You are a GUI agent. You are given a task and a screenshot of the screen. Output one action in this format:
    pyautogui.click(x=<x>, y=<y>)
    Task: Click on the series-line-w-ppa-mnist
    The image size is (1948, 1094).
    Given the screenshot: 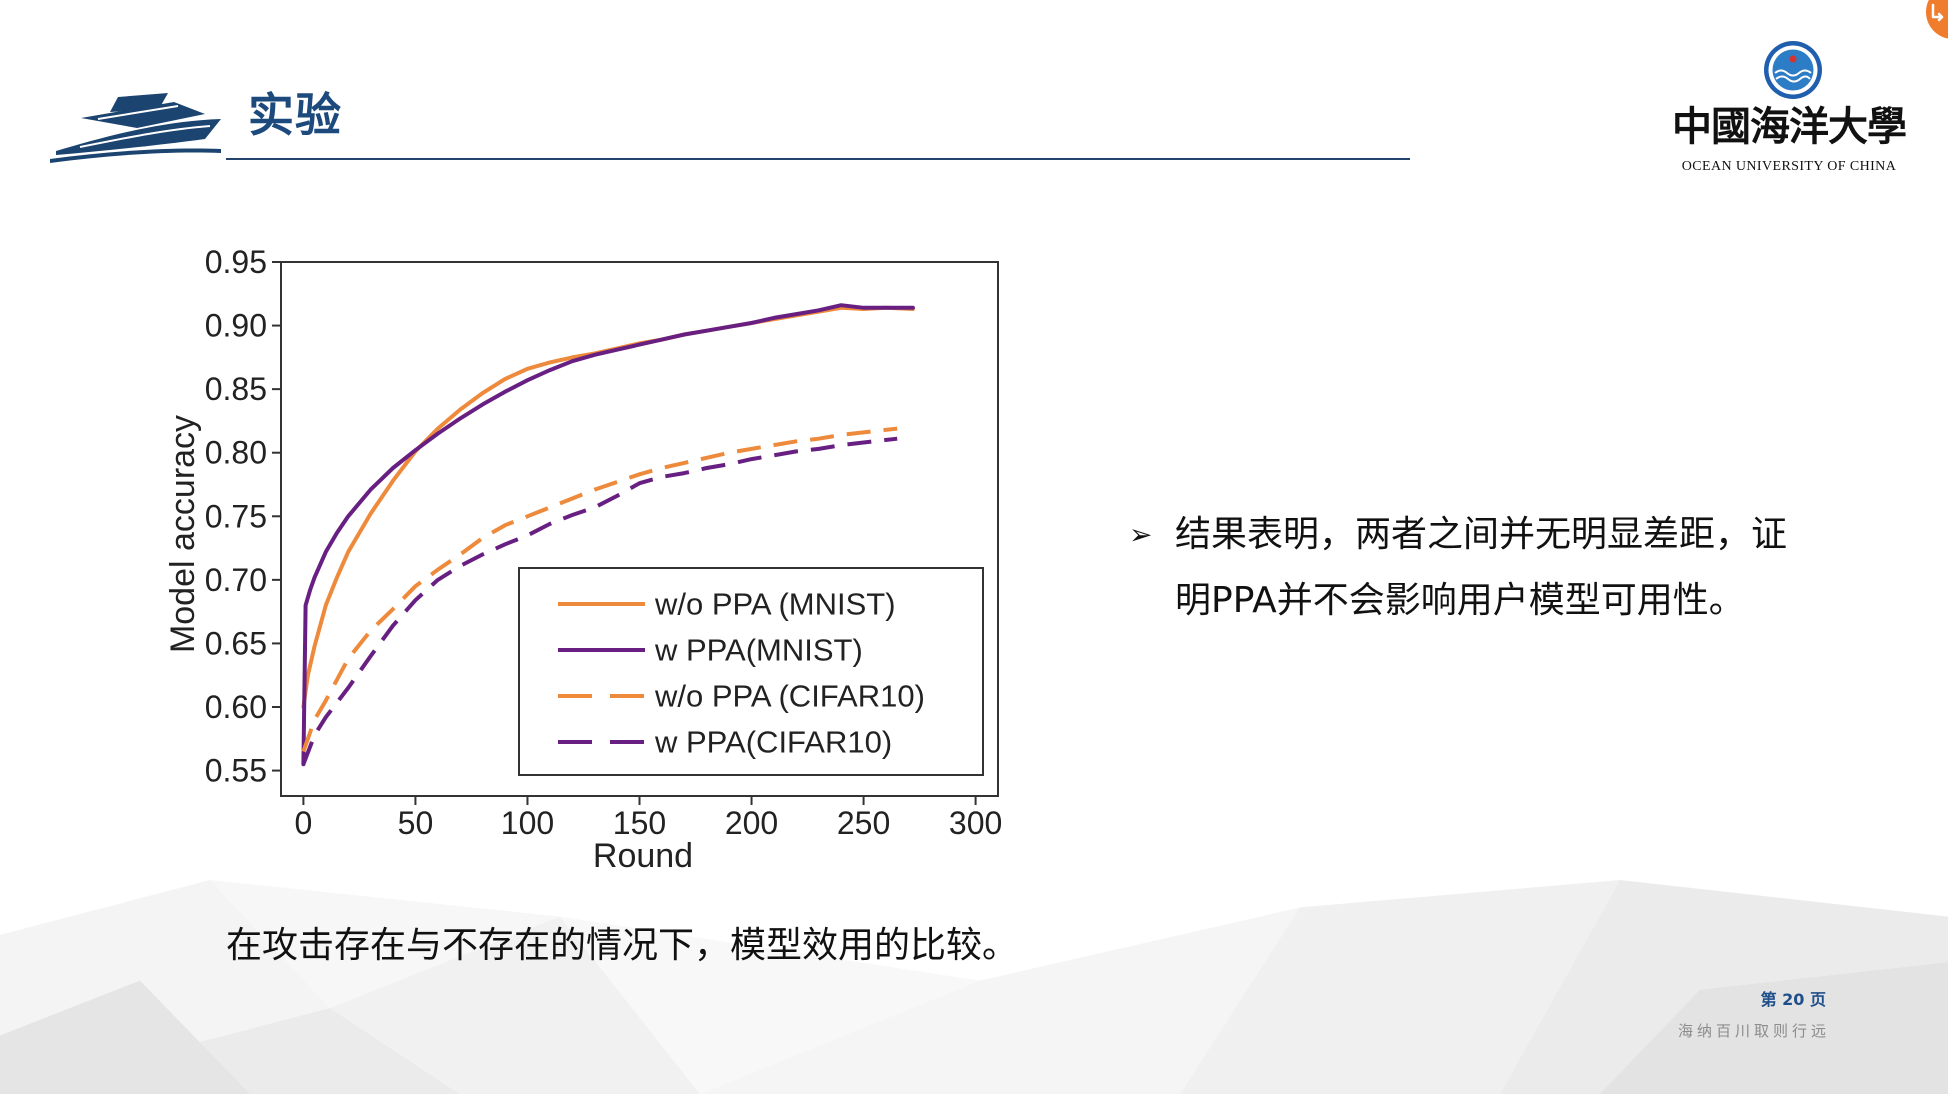 What is the action you would take?
    pyautogui.click(x=608, y=535)
    